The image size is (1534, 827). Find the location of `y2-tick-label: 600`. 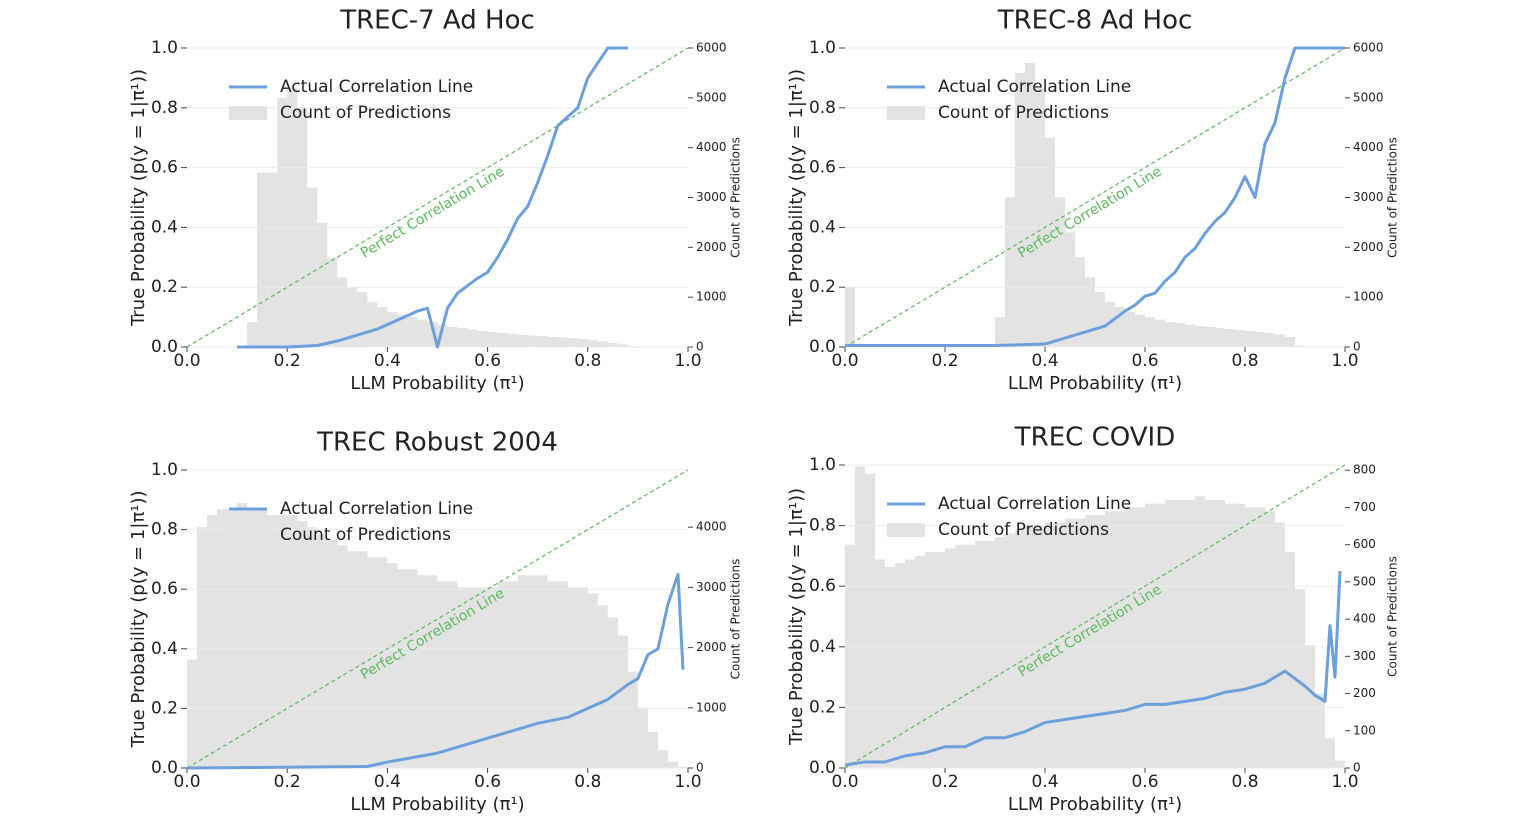

y2-tick-label: 600 is located at coordinates (1364, 544).